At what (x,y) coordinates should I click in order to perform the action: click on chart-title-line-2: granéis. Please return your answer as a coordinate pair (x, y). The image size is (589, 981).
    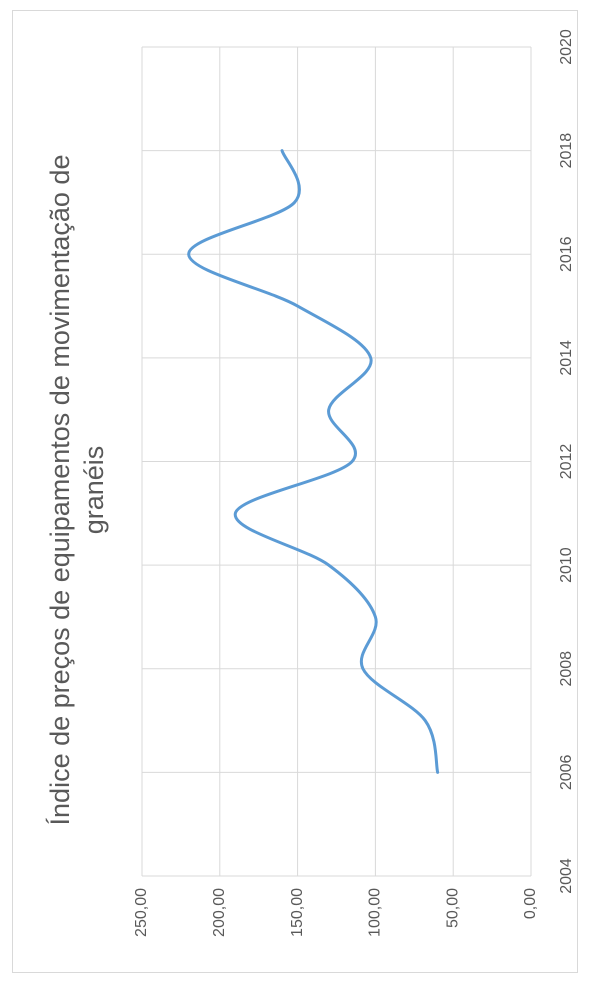
    Looking at the image, I should click on (94, 490).